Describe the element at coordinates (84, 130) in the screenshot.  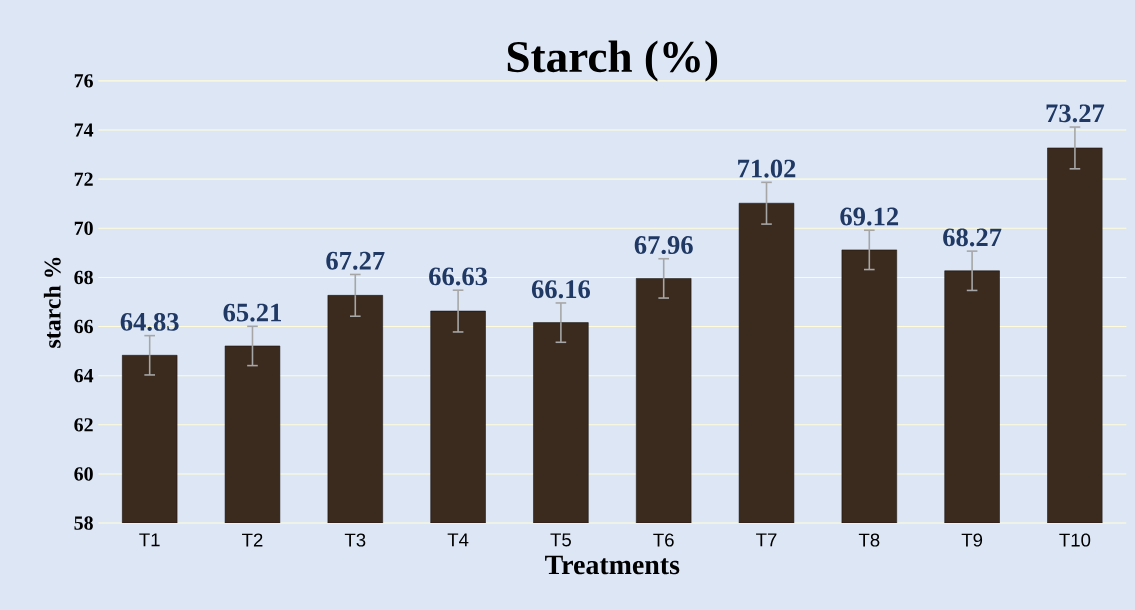
I see `y-tick-label: 74` at that location.